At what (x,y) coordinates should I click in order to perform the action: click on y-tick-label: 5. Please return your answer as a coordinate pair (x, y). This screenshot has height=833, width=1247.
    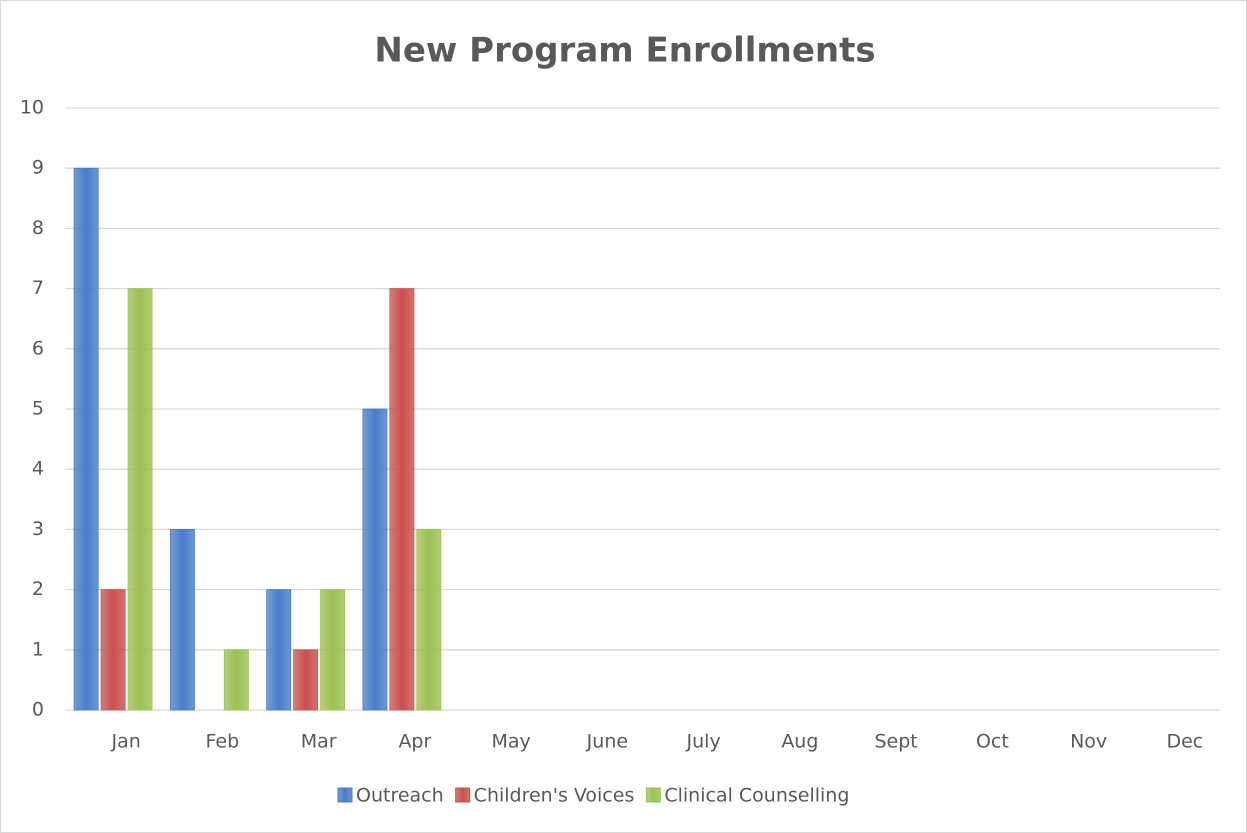
    Looking at the image, I should click on (38, 409).